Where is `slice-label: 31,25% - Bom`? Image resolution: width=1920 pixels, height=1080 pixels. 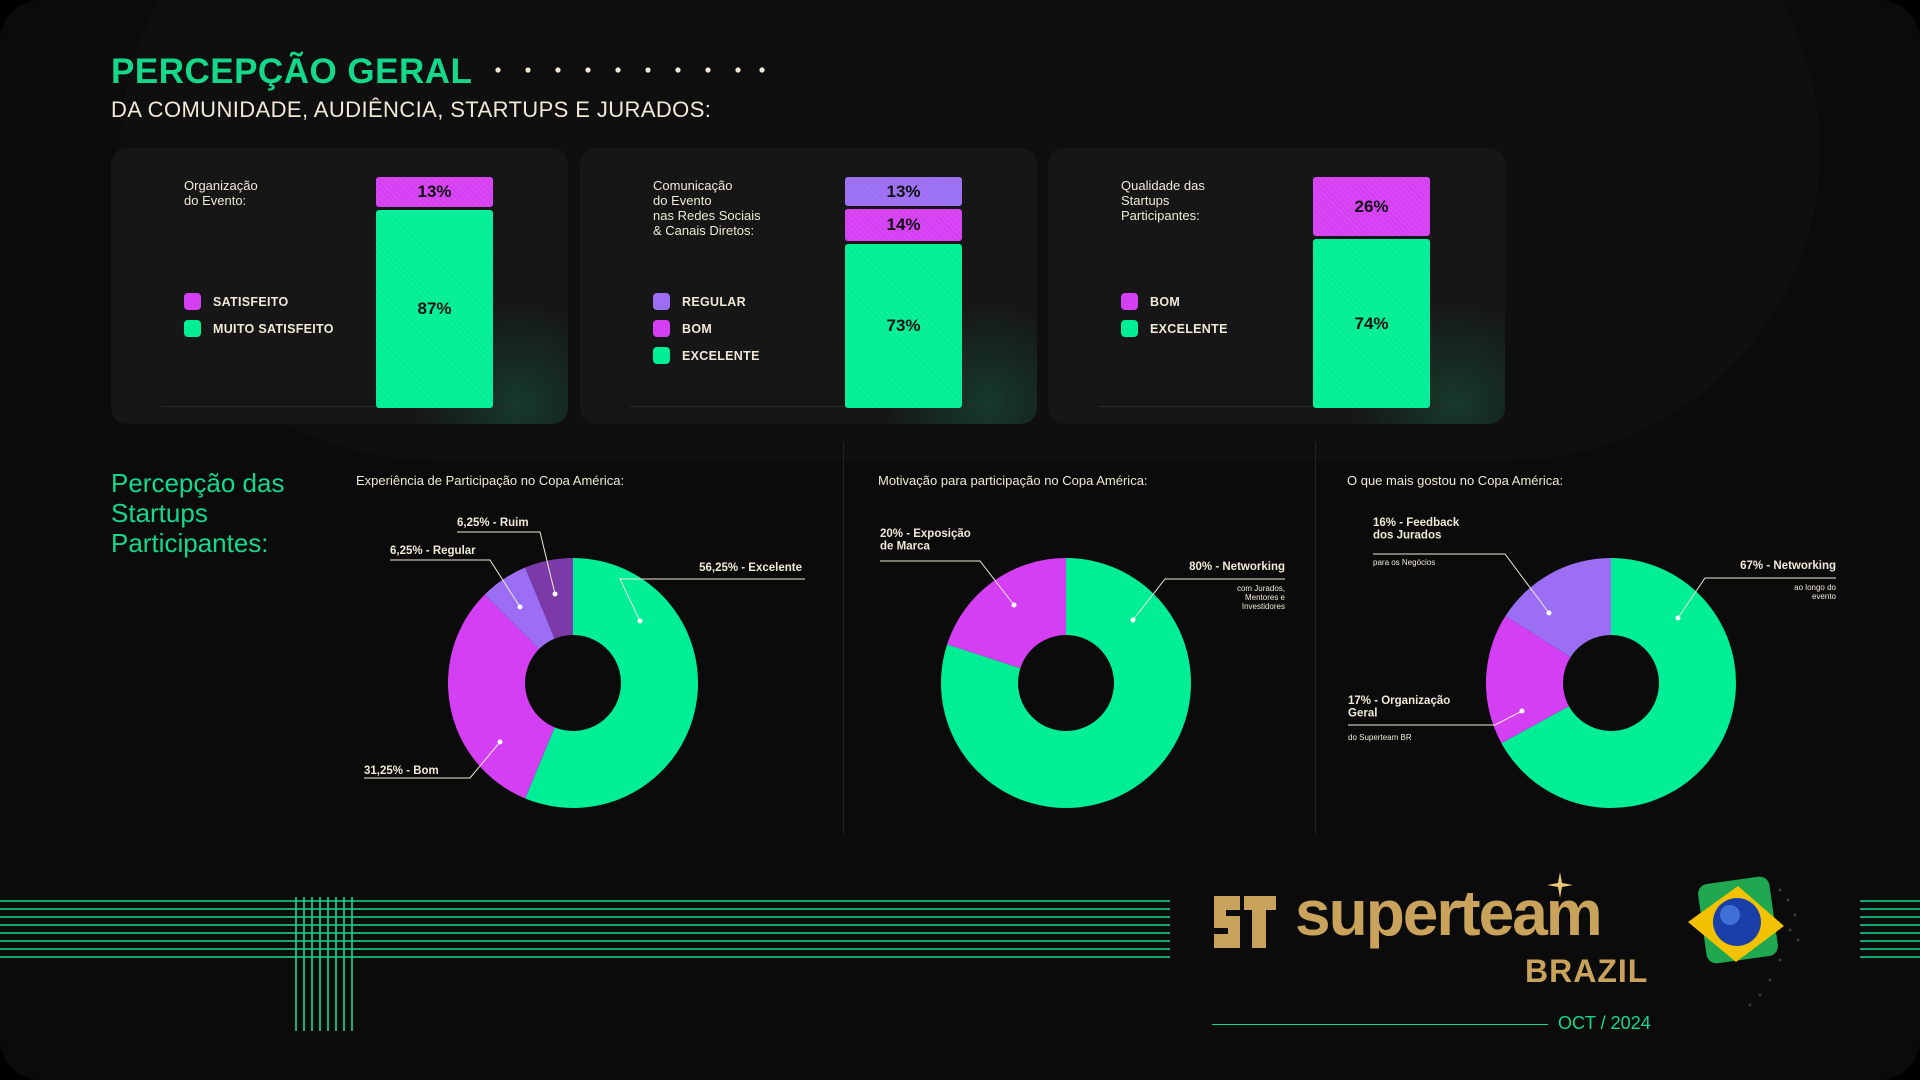
slice-label: 31,25% - Bom is located at coordinates (401, 771).